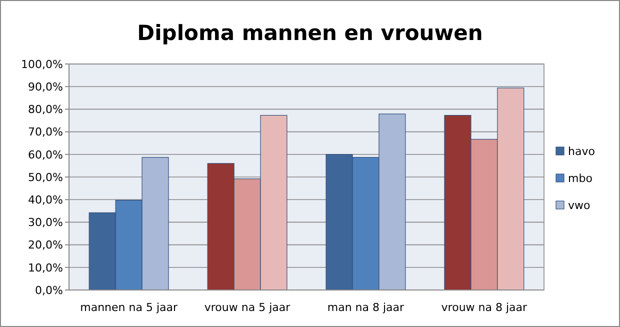 This screenshot has height=327, width=620. What do you see at coordinates (247, 307) in the screenshot?
I see `x-tick-label: vrouw na 5 jaar` at bounding box center [247, 307].